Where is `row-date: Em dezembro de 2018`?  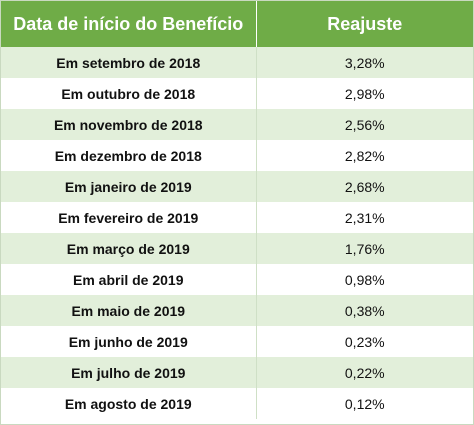 row-date: Em dezembro de 2018 is located at coordinates (129, 155).